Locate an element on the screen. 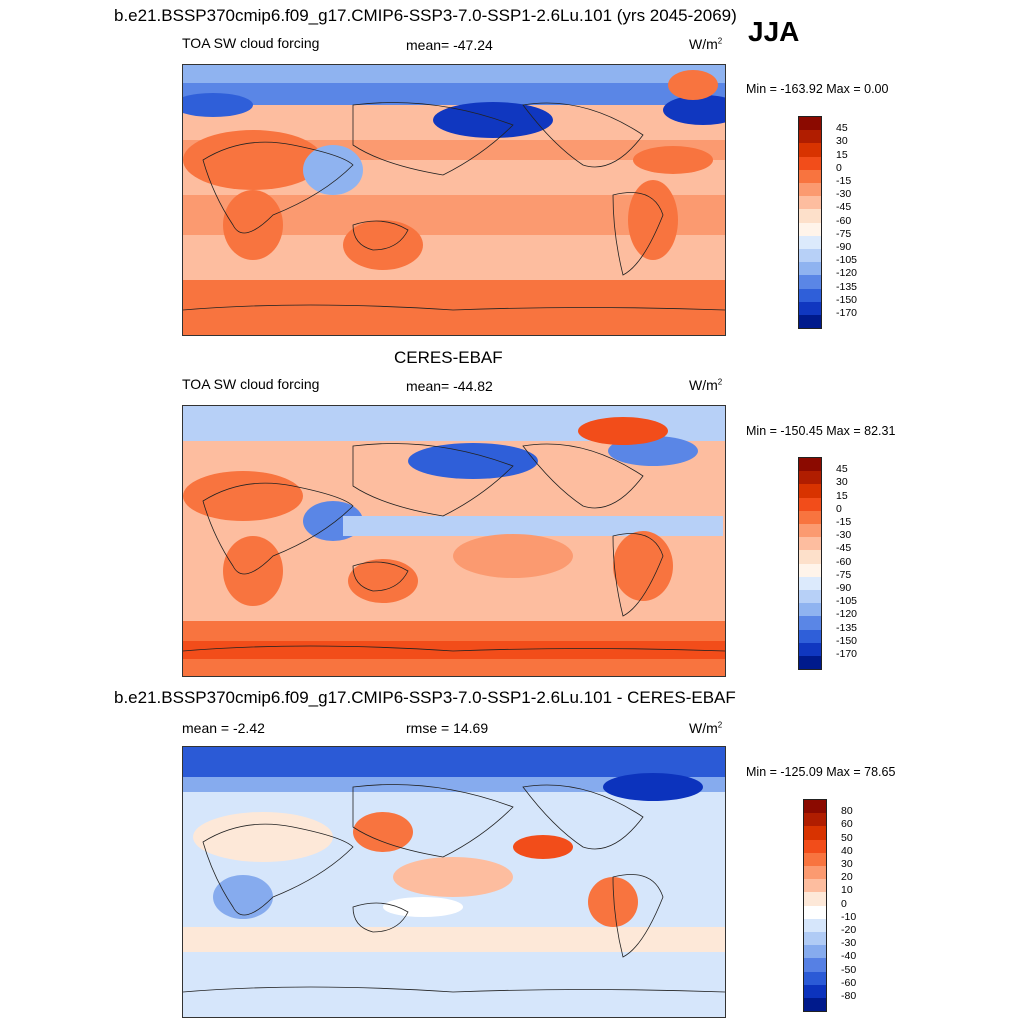  colorbar-tick-label: -20 is located at coordinates (849, 930).